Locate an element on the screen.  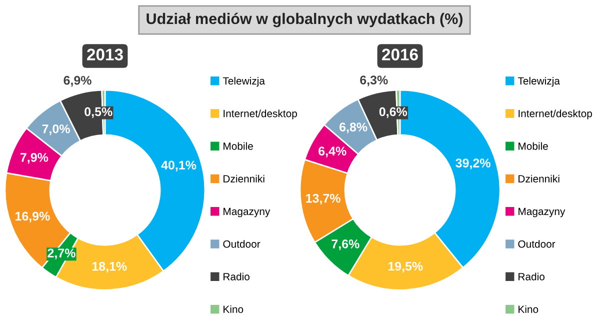
data-label: 6,9% is located at coordinates (78, 81).